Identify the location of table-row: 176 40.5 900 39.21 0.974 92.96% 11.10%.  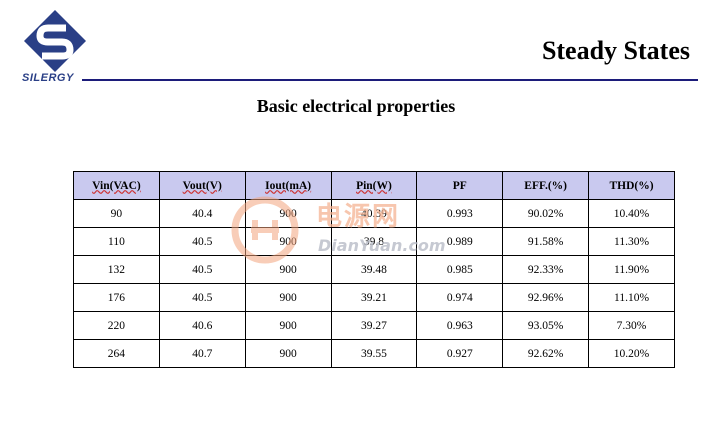
(374, 297).